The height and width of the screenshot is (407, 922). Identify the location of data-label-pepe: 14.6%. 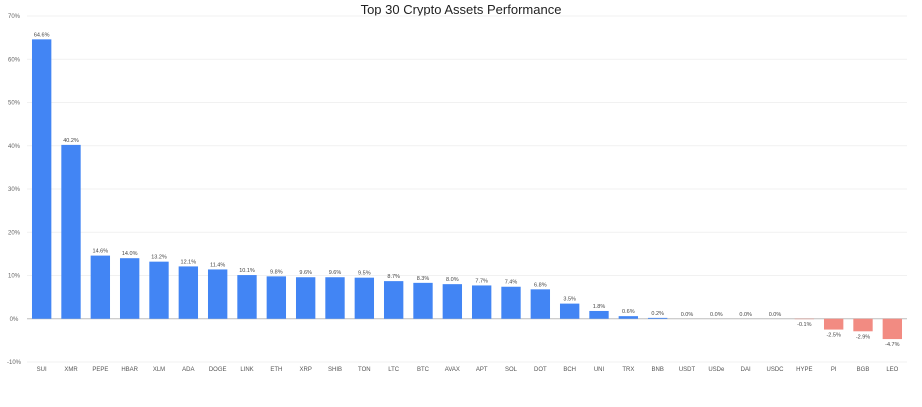
(101, 252).